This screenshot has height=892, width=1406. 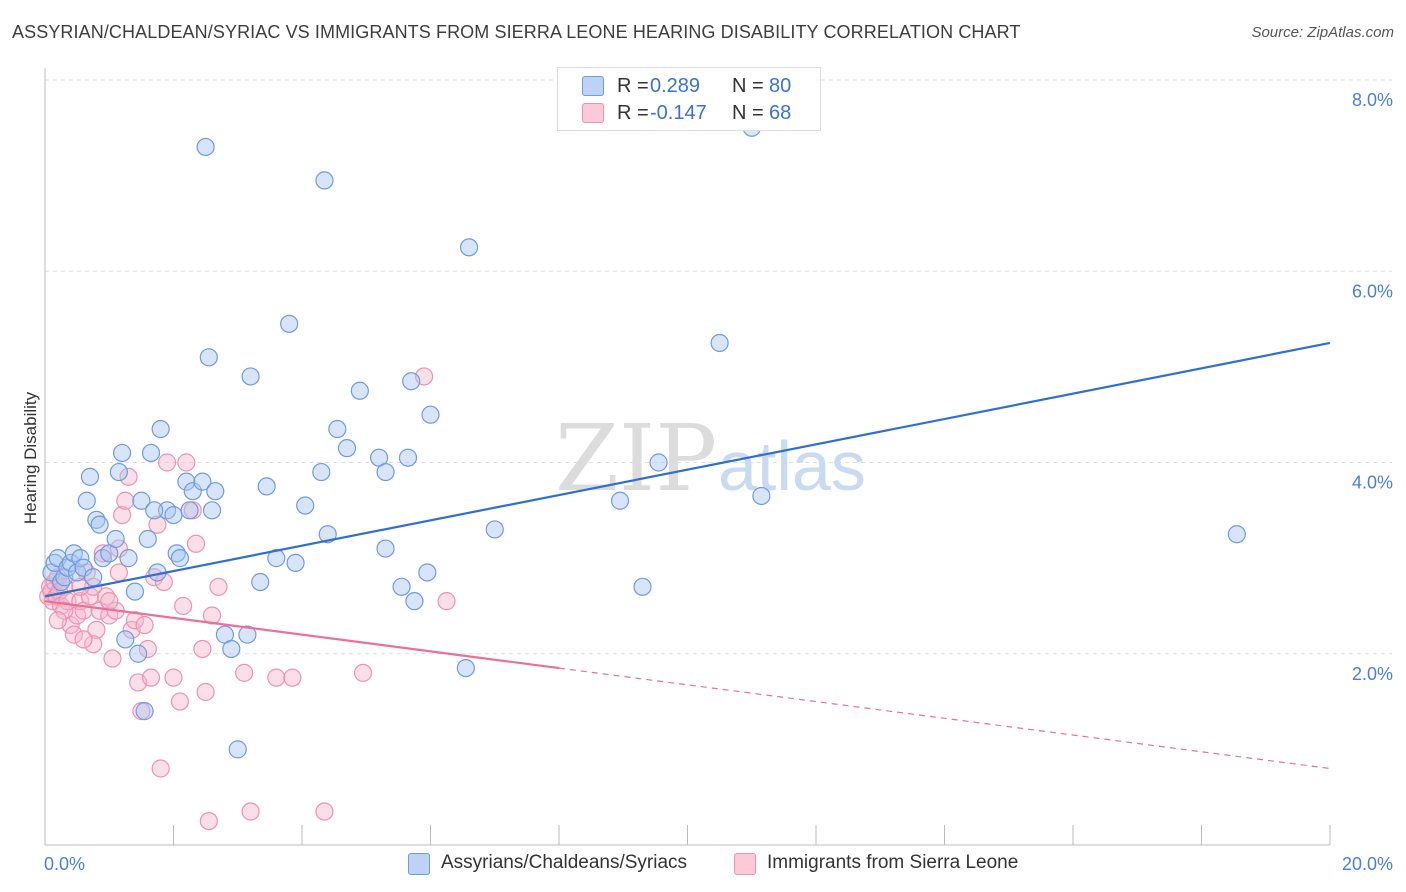 I want to click on series-name-sierra-leone: Immigrants from Sierra Leone, so click(x=893, y=862).